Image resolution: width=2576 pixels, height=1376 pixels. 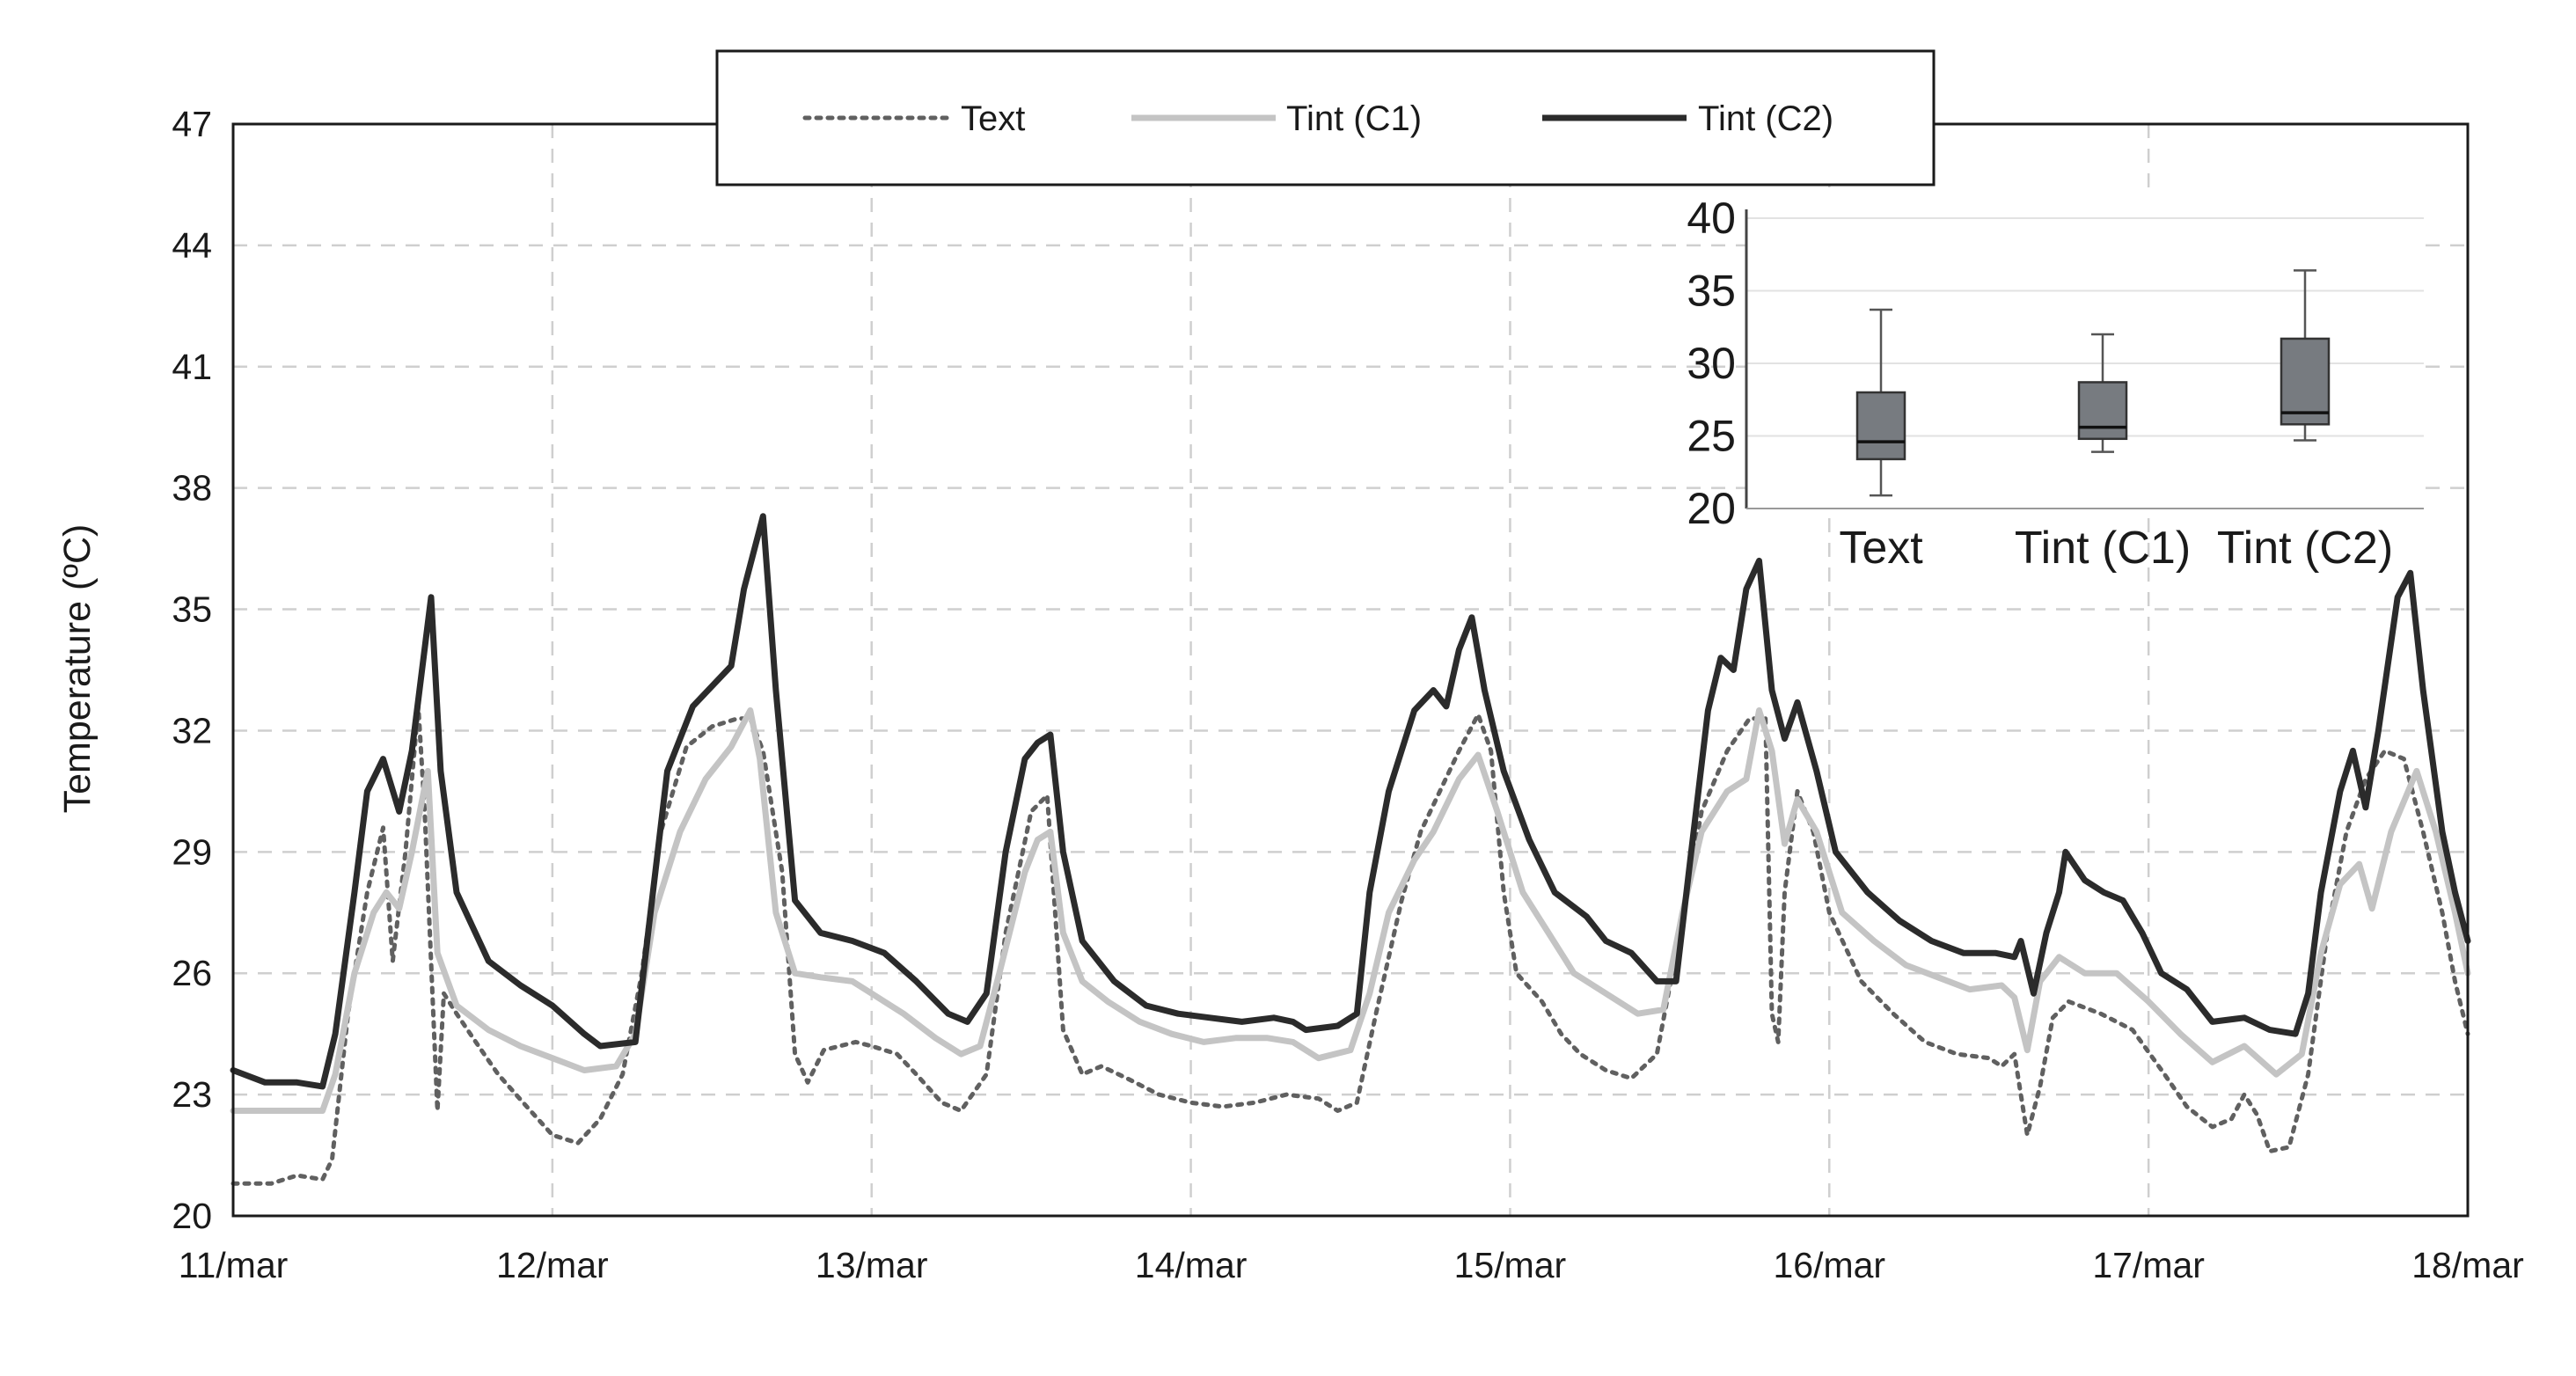 What do you see at coordinates (2467, 1265) in the screenshot?
I see `x-tick-label: 18/mar` at bounding box center [2467, 1265].